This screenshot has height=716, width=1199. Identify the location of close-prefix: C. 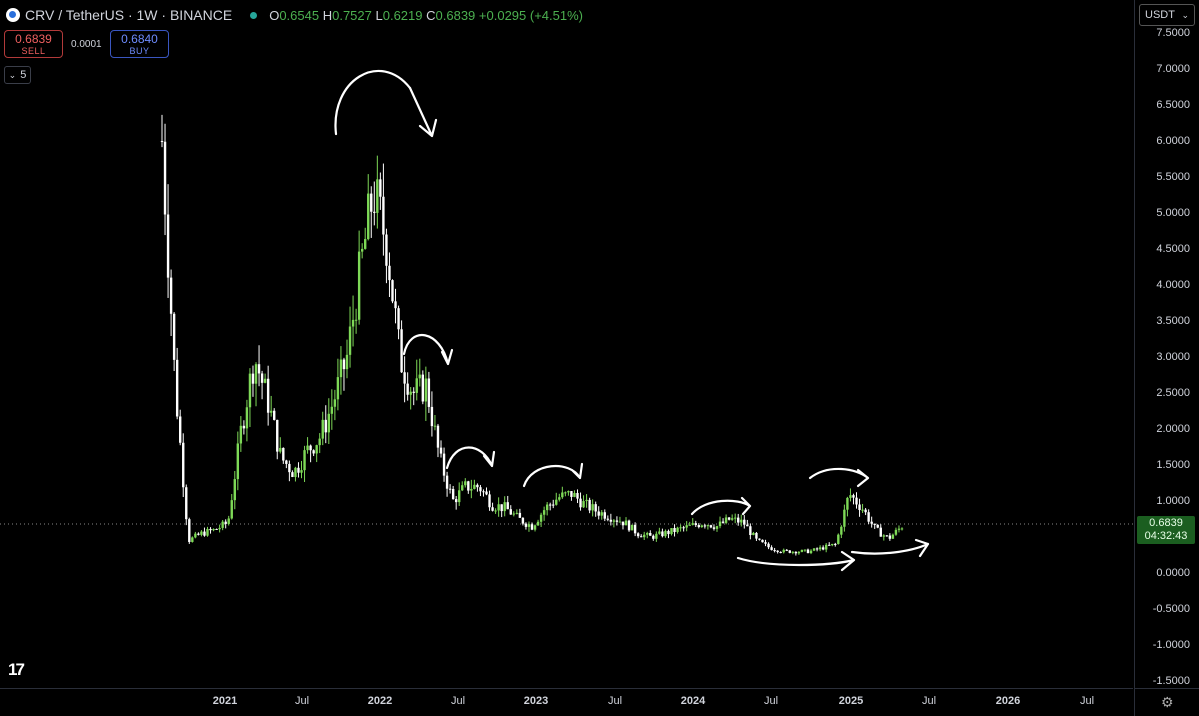
(431, 15).